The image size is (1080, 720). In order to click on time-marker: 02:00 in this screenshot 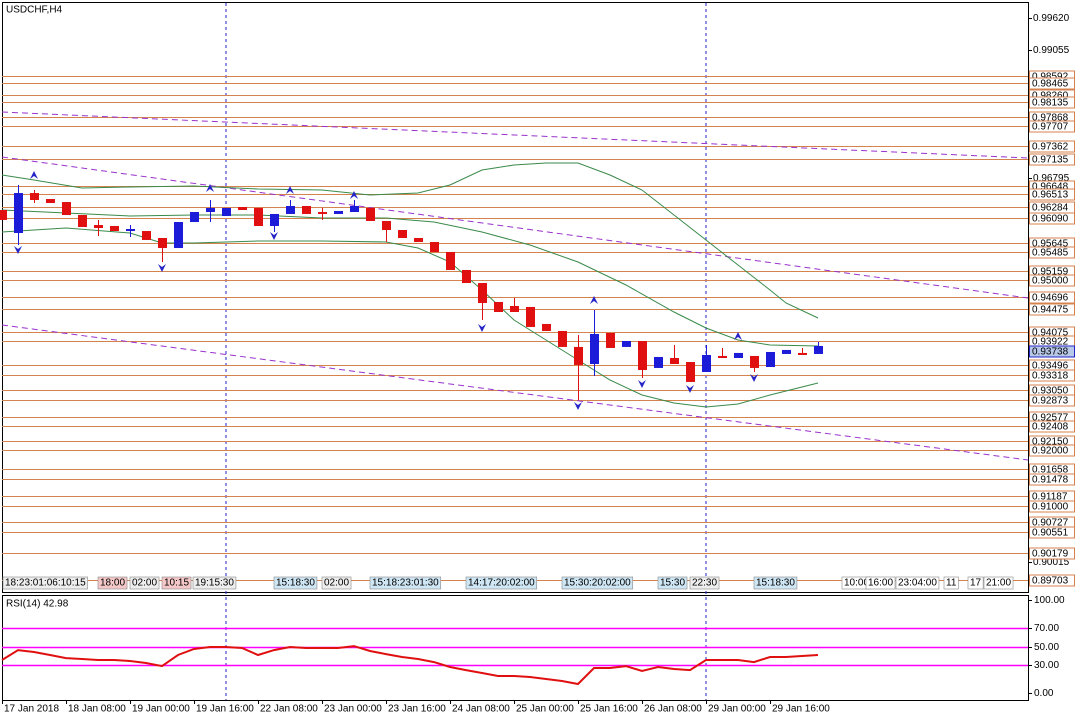, I will do `click(144, 583)`.